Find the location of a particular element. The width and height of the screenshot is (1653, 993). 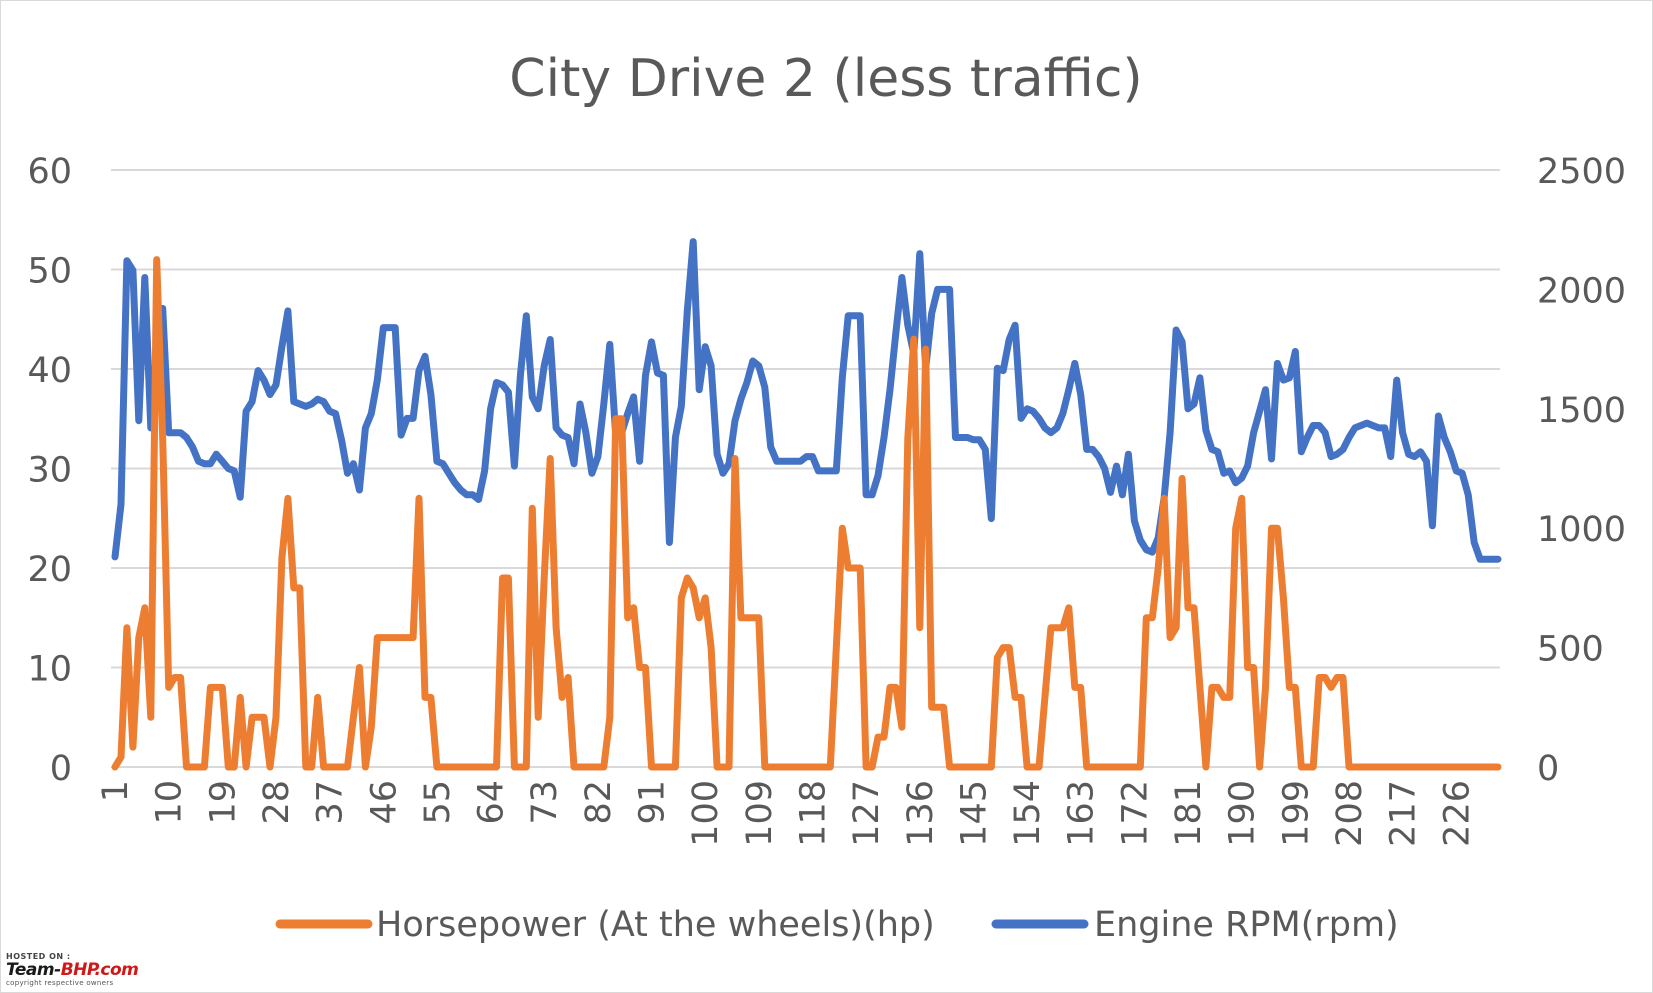

left-tick-label: 0 is located at coordinates (61, 769).